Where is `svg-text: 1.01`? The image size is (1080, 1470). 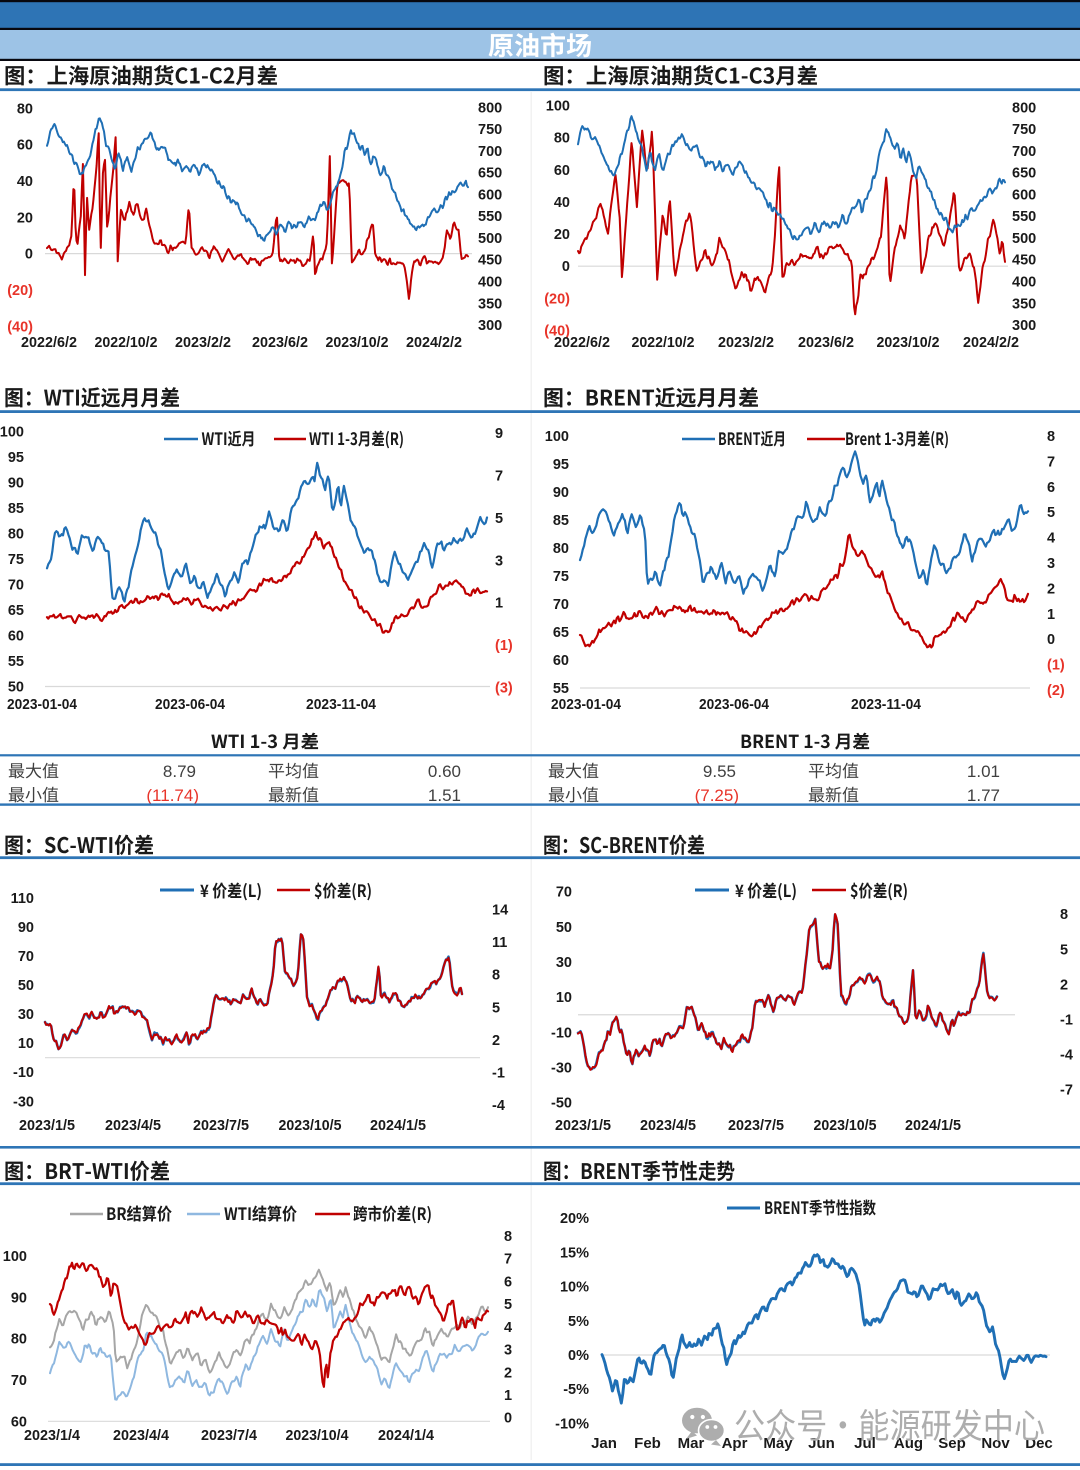
svg-text: 1.01 is located at coordinates (983, 771).